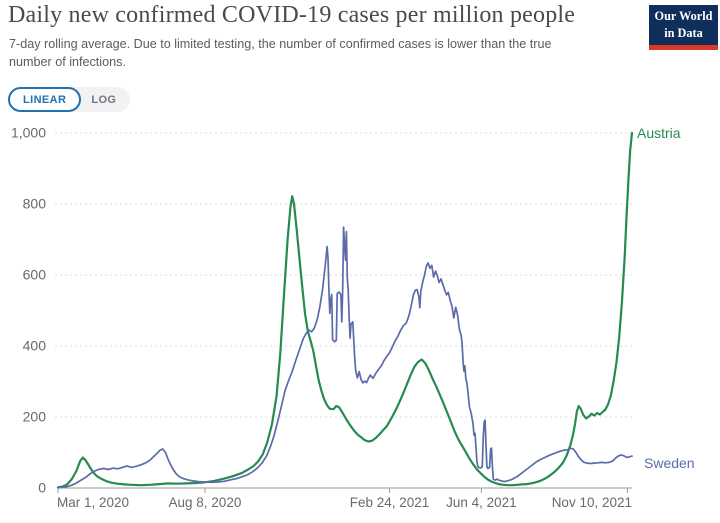  I want to click on linear-scale-button: LINEAR, so click(45, 99).